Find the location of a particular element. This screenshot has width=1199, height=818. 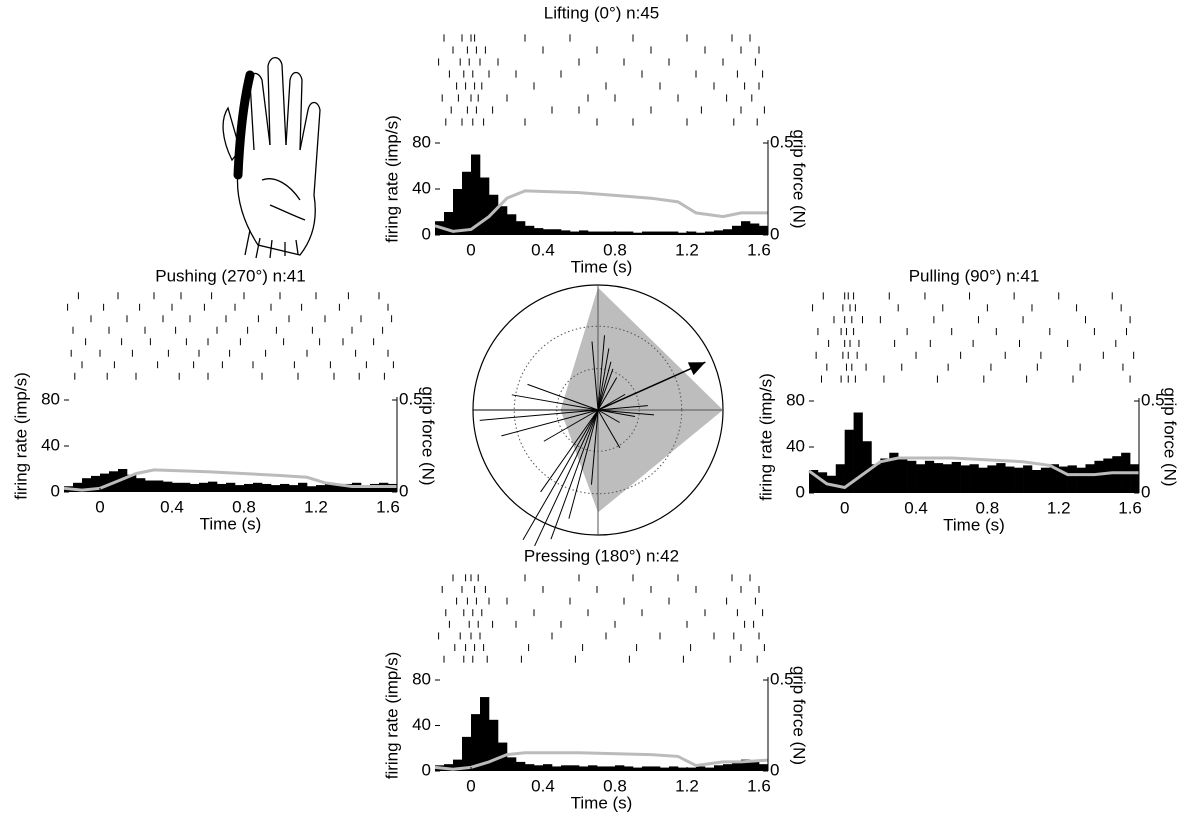

mean-vector-head is located at coordinates (696, 369).